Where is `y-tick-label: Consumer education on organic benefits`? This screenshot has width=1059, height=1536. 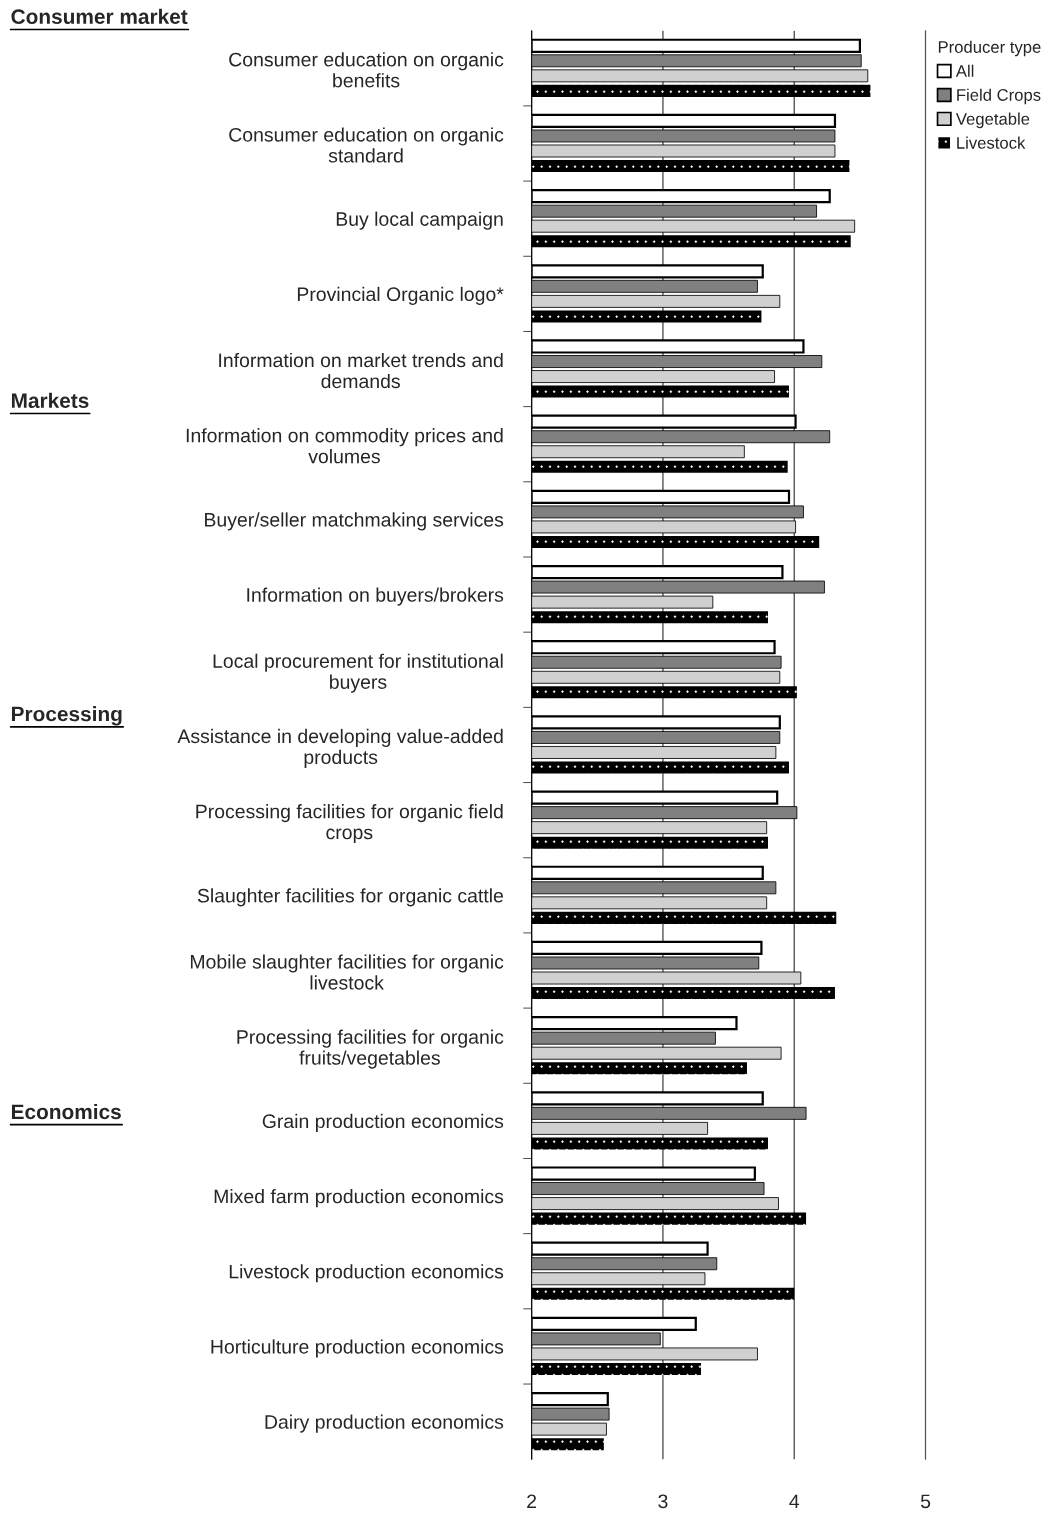 y-tick-label: Consumer education on organic benefits is located at coordinates (366, 70).